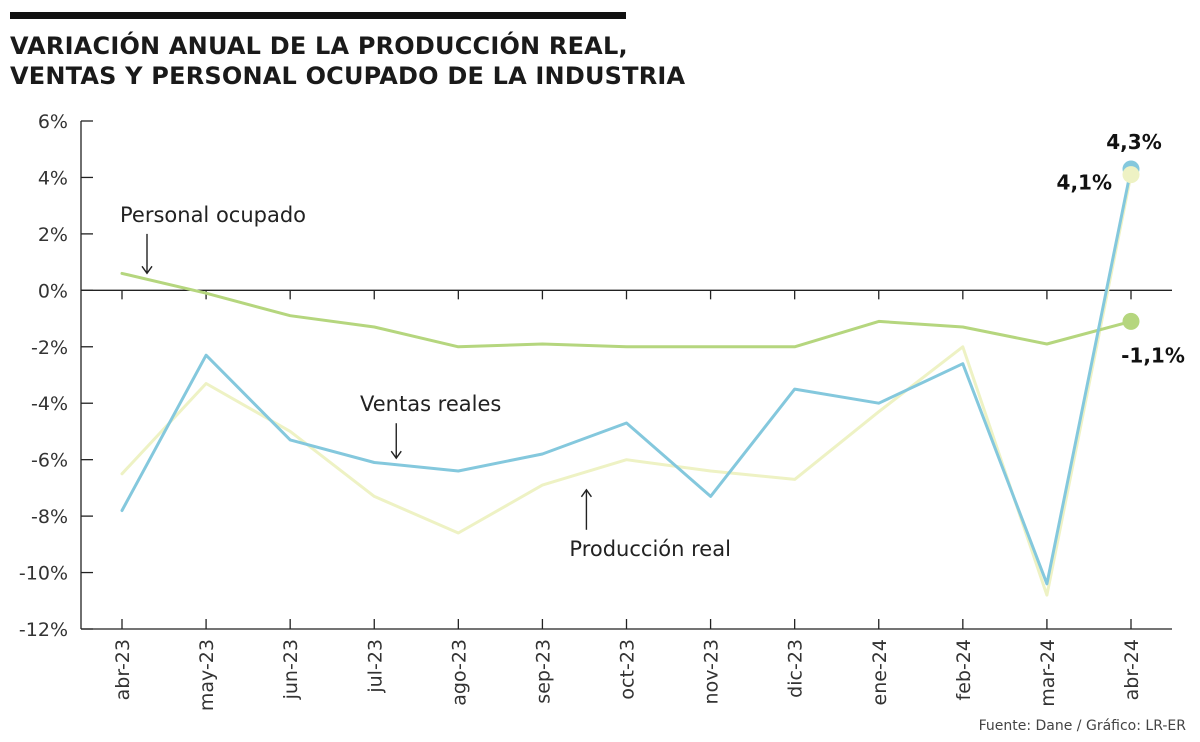 The width and height of the screenshot is (1200, 742). I want to click on annotation-arrowhead-produccion, so click(586, 493).